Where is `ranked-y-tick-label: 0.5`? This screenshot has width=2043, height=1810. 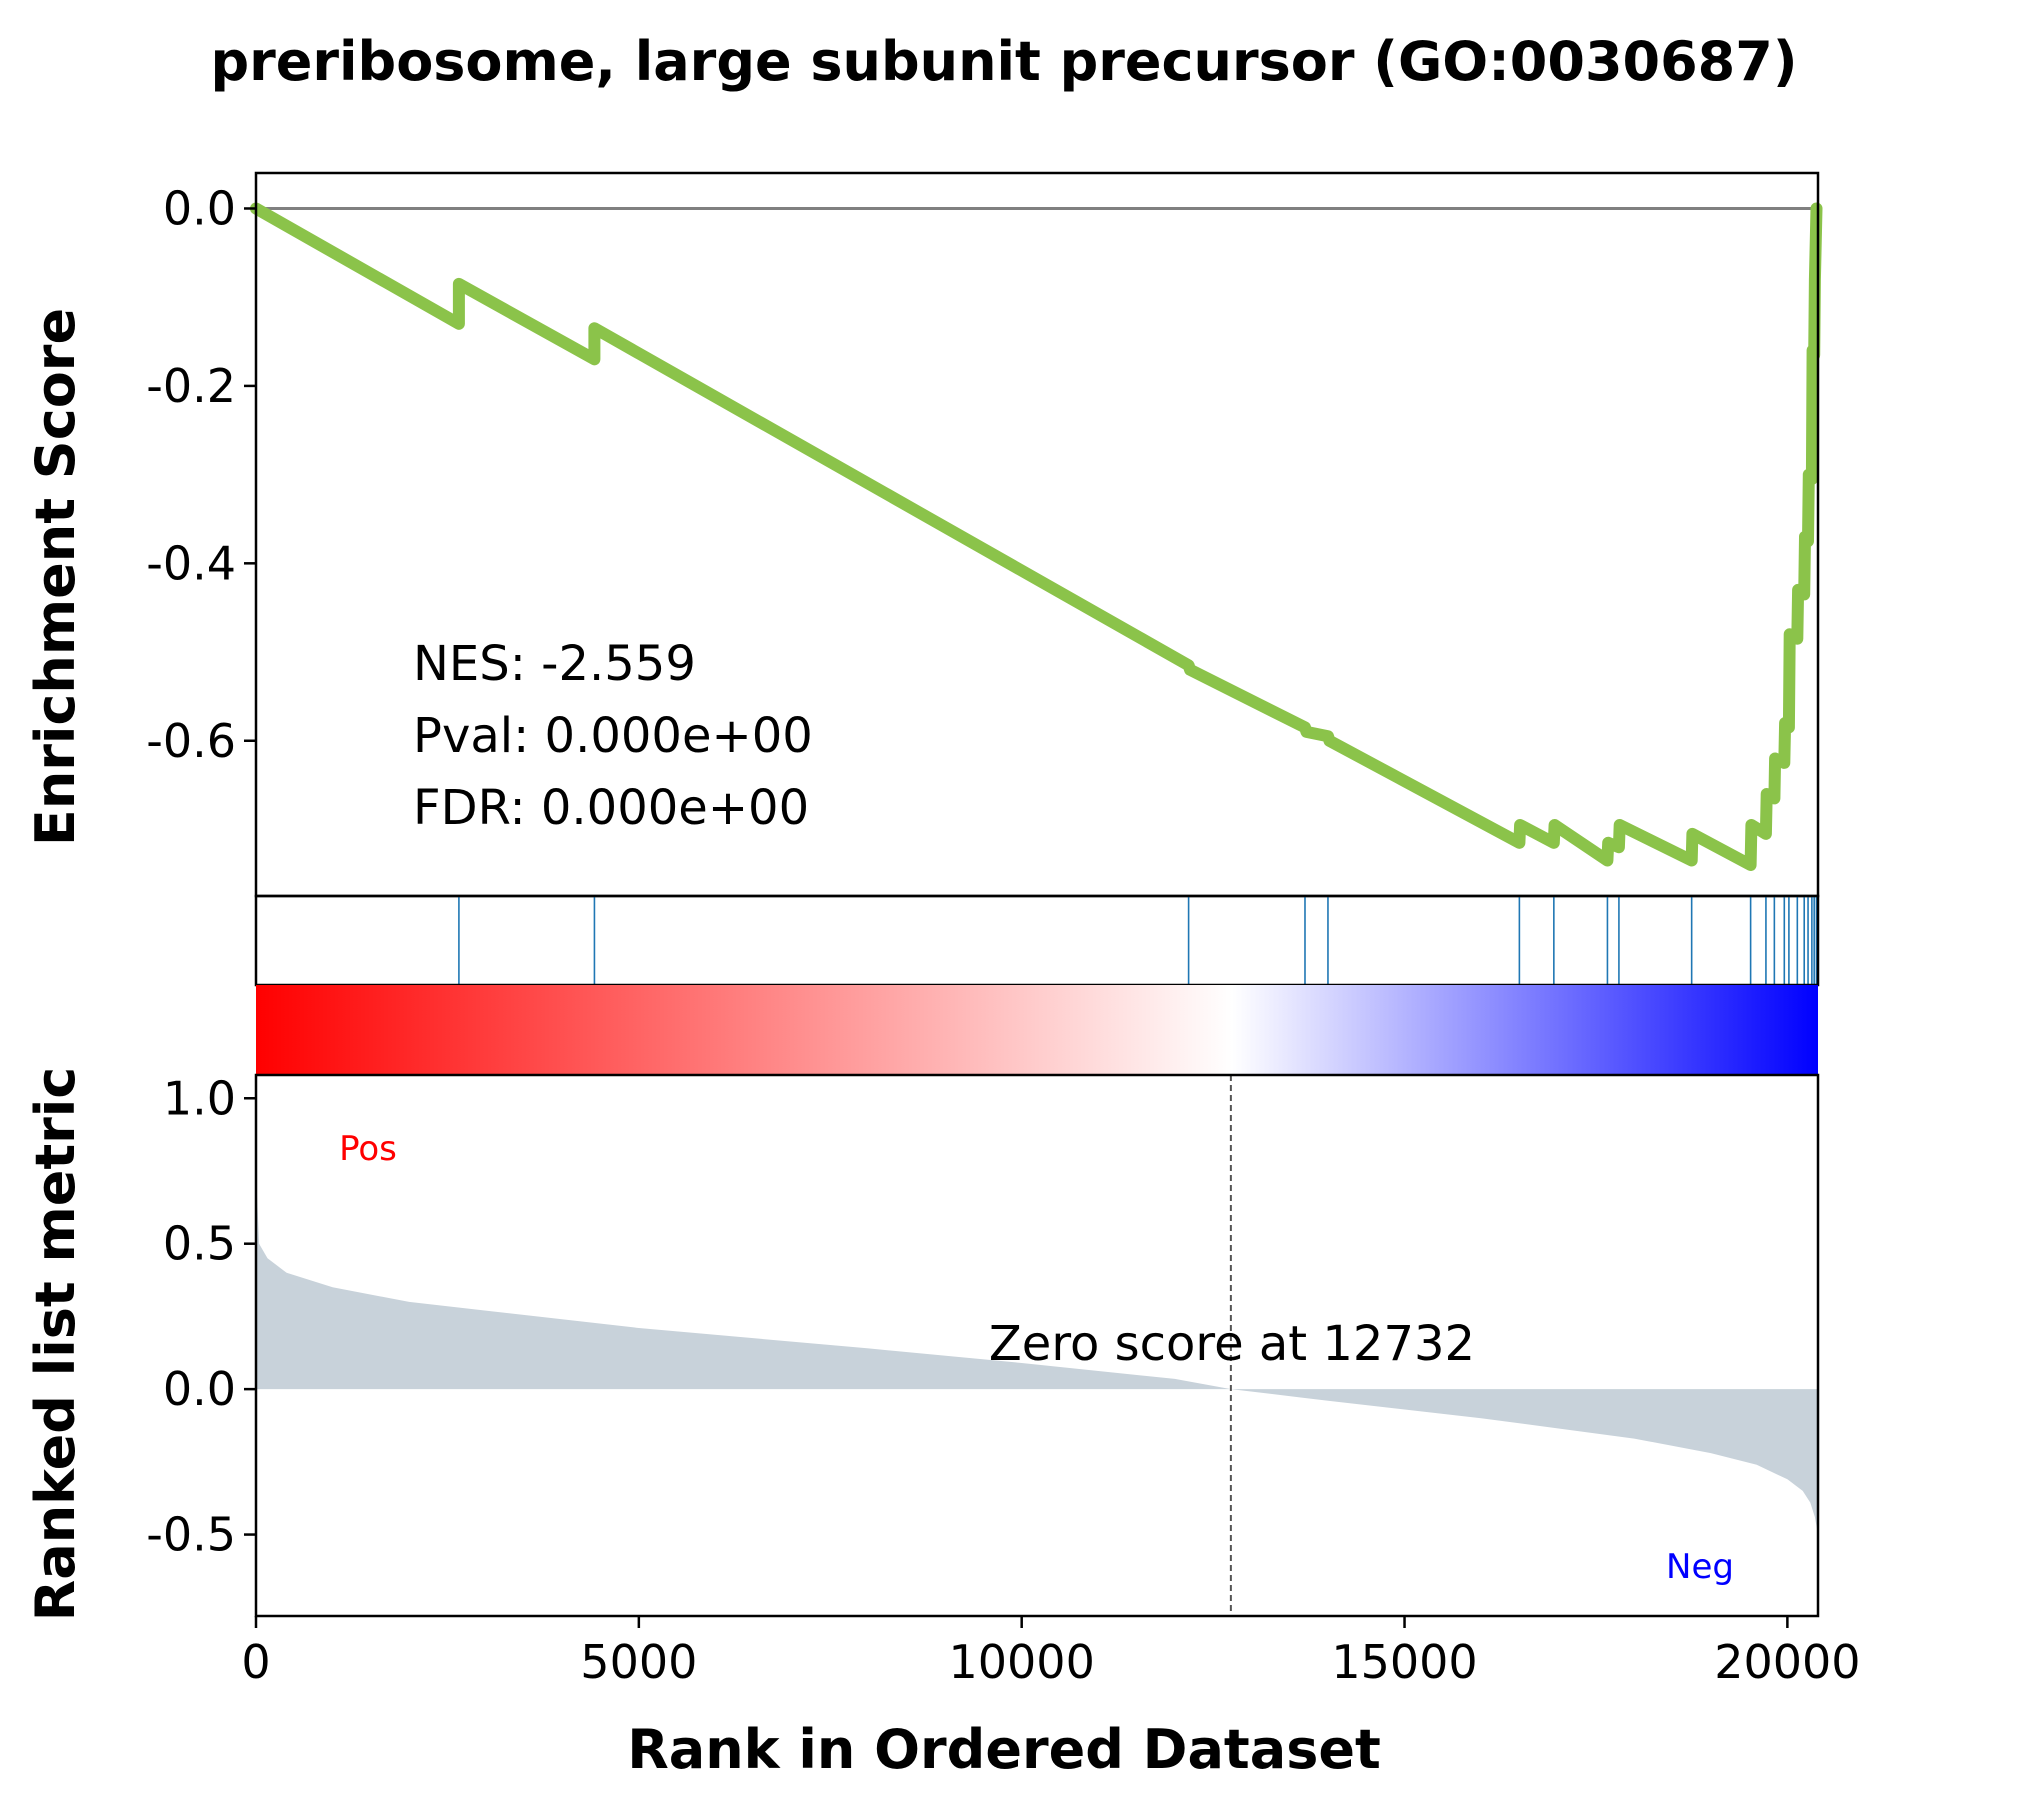 ranked-y-tick-label: 0.5 is located at coordinates (199, 1244).